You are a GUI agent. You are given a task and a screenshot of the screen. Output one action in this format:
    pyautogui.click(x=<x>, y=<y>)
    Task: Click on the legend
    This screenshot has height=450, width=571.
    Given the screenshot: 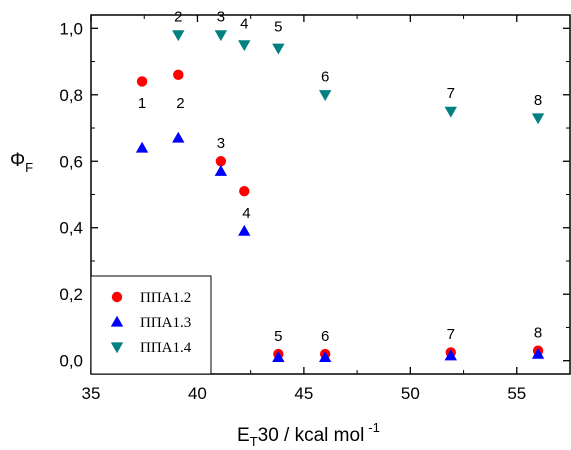 What is the action you would take?
    pyautogui.click(x=151, y=325)
    